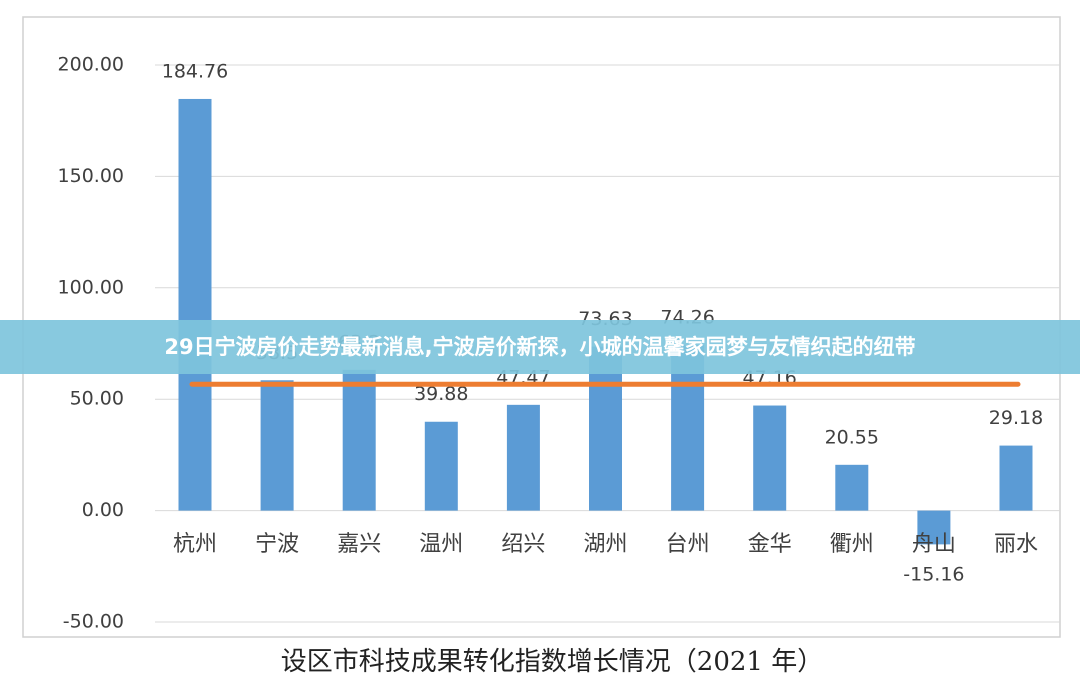 The image size is (1080, 695). What do you see at coordinates (93, 622) in the screenshot?
I see `y-tick-label: -50.00` at bounding box center [93, 622].